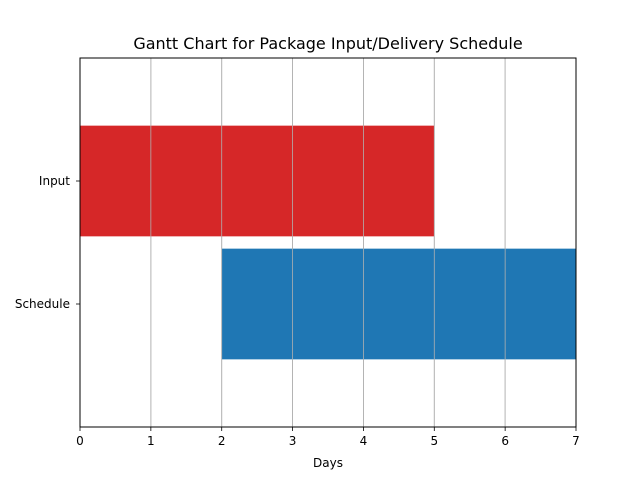  What do you see at coordinates (398, 304) in the screenshot?
I see `gantt-bar-schedule` at bounding box center [398, 304].